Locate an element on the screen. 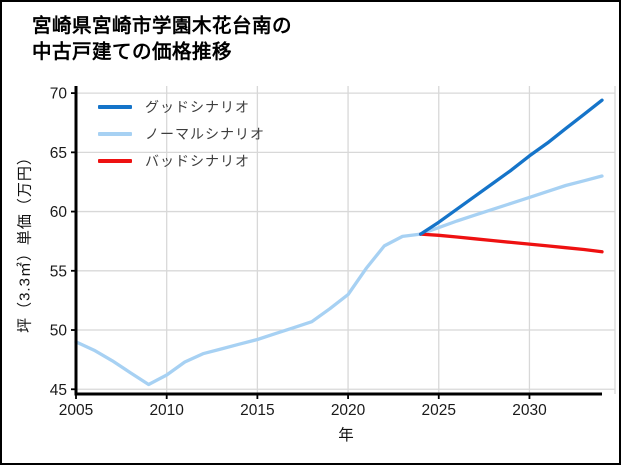 This screenshot has width=621, height=465. legend-item-good-scenario: グッドシナリオ is located at coordinates (181, 106).